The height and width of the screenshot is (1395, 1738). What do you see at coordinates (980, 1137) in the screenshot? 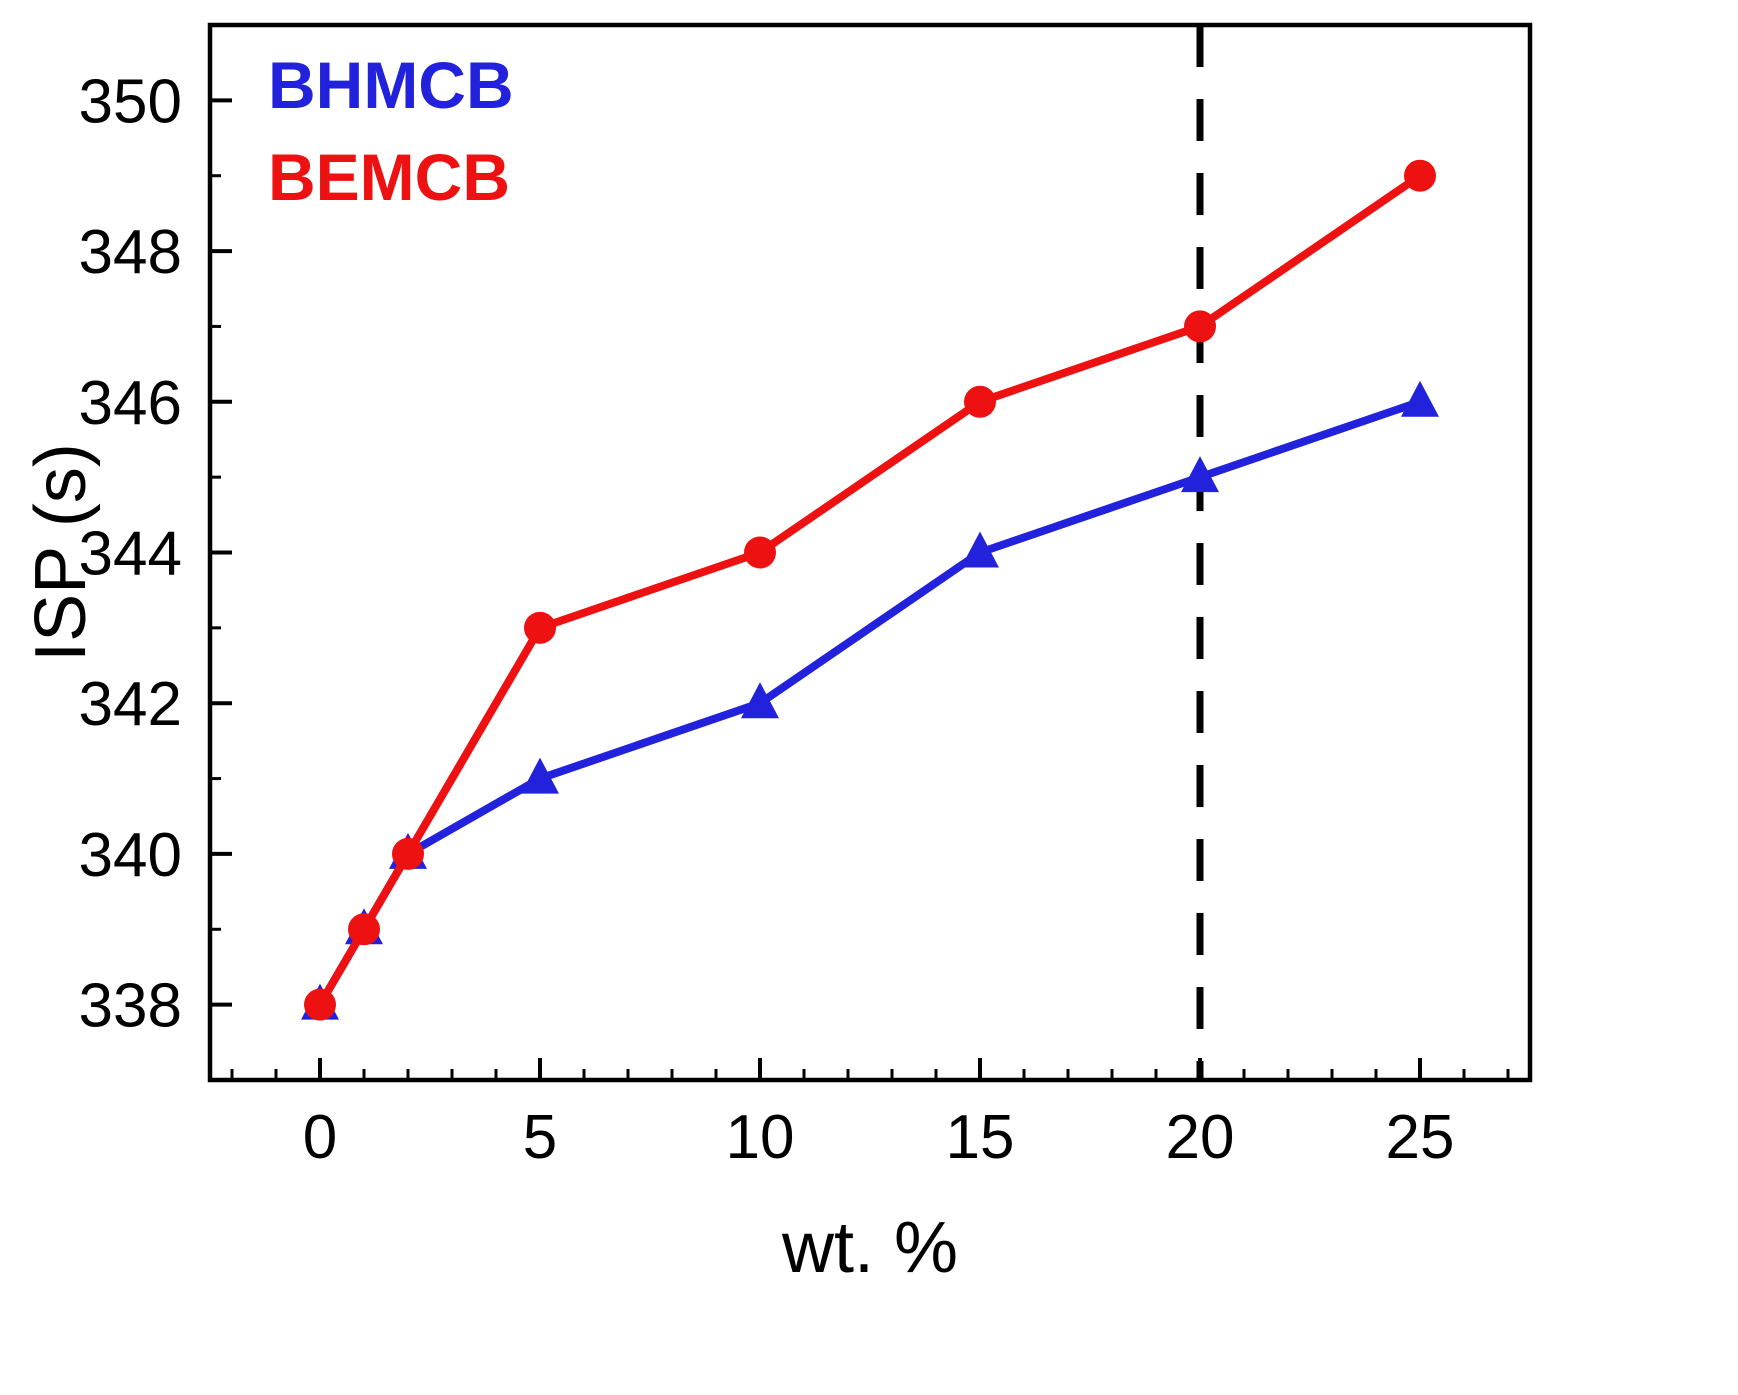
I see `x-tick-label: 15` at bounding box center [980, 1137].